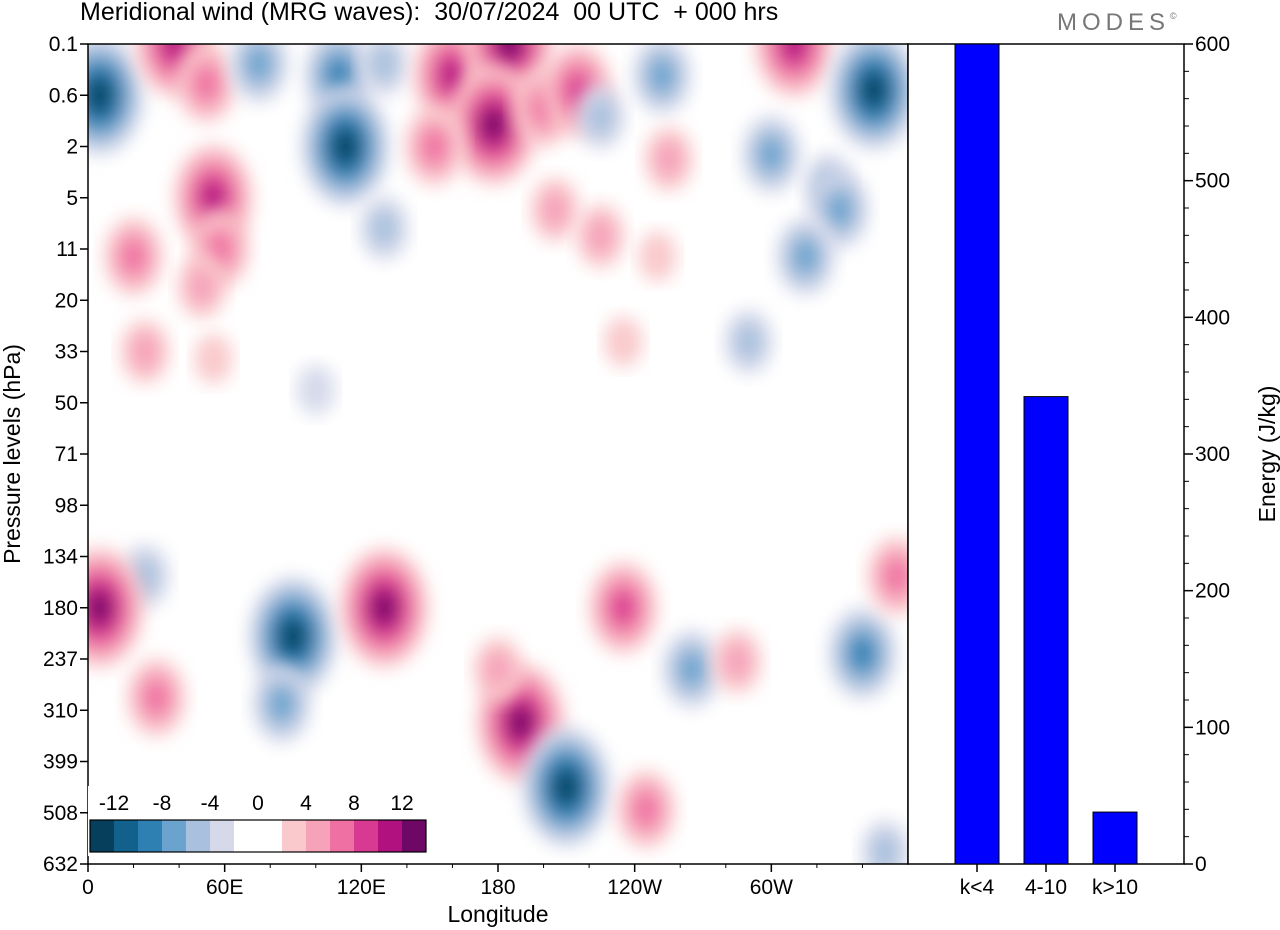 The height and width of the screenshot is (930, 1280). I want to click on y-tick-label: 71, so click(66, 454).